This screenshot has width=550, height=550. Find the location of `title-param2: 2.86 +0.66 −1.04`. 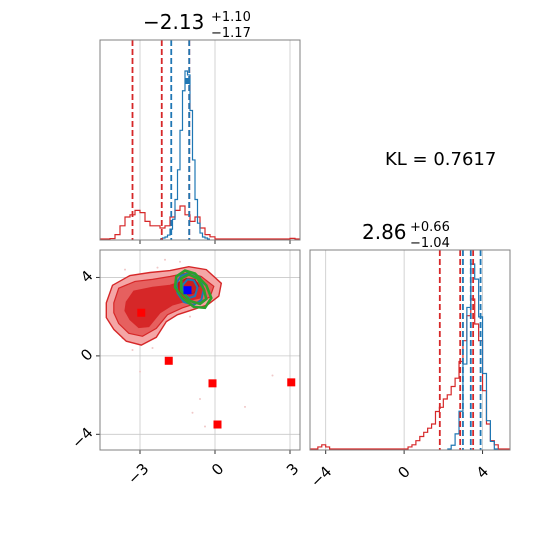

title-param2: 2.86 +0.66 −1.04 is located at coordinates (406, 235).